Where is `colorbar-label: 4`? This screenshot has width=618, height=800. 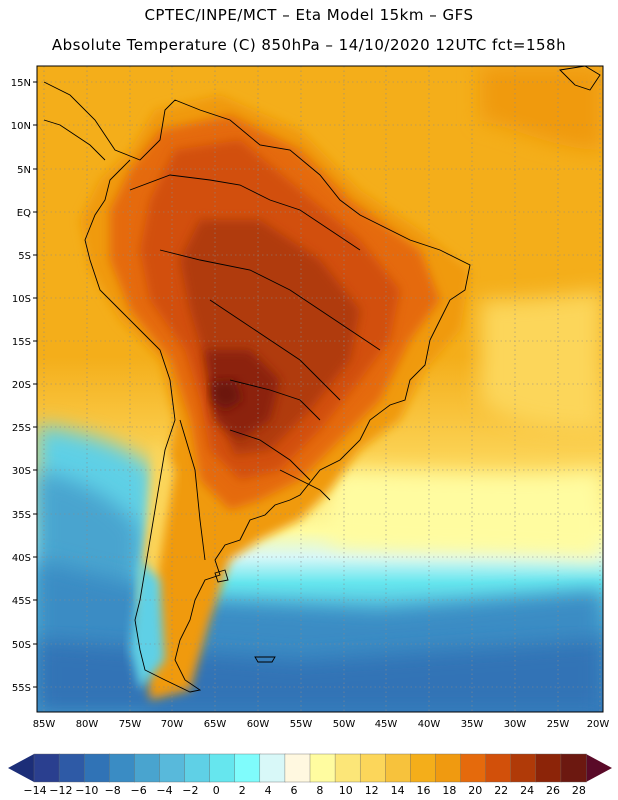
colorbar-label: 4 is located at coordinates (268, 790).